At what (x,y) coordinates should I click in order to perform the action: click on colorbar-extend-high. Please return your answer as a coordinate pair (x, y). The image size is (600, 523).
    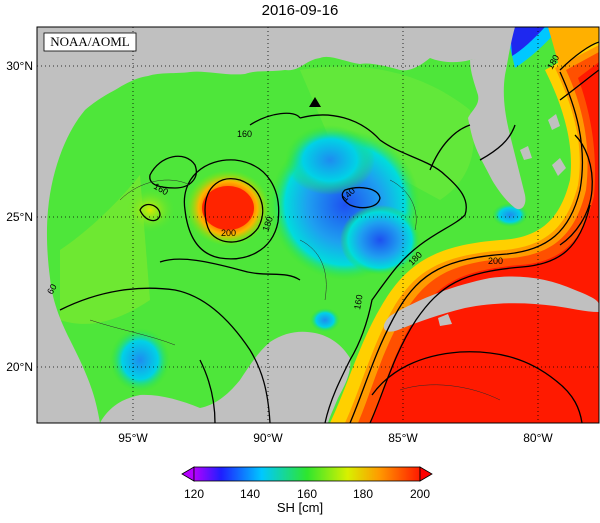
    Looking at the image, I should click on (426, 474).